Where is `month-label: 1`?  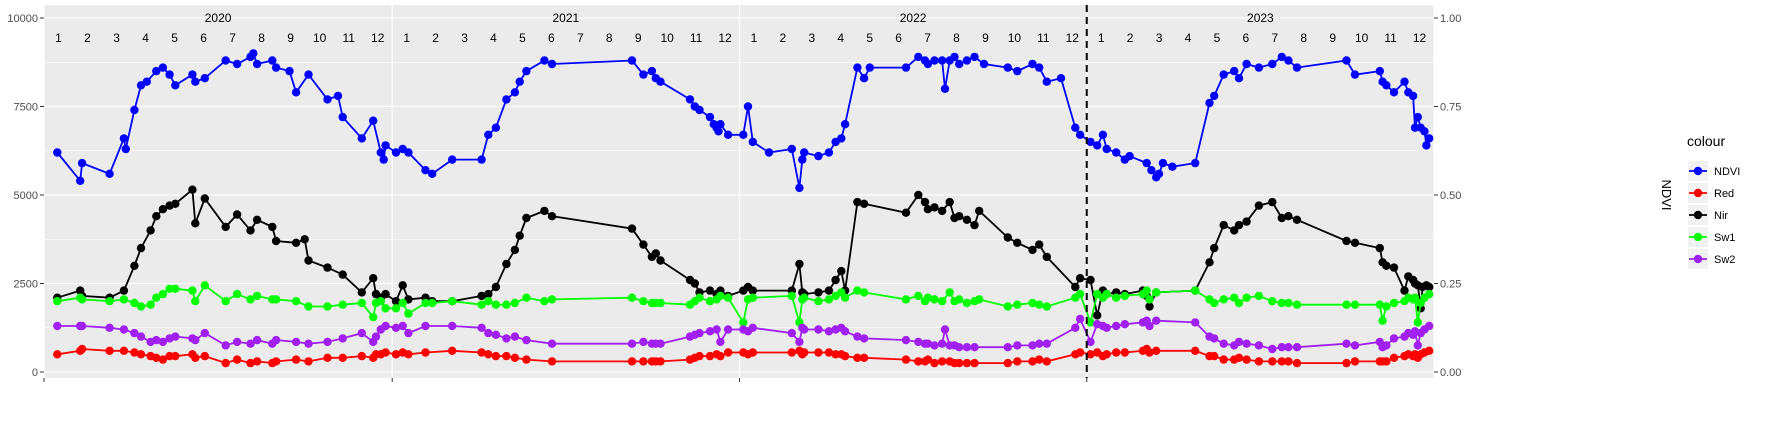 month-label: 1 is located at coordinates (58, 38).